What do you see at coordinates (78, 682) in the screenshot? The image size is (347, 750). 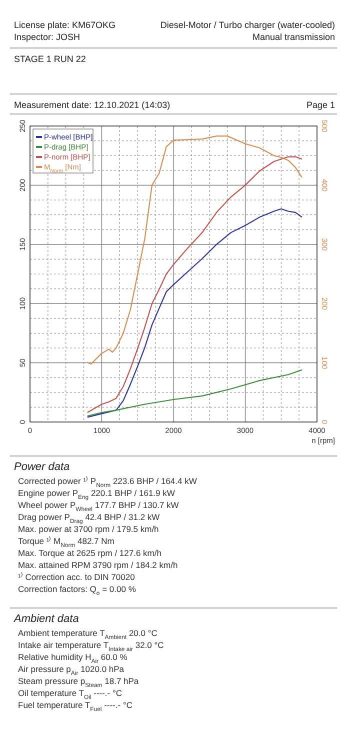 I see `text: Steam pressure p$_{Steam}$ 18.7 hPa` at bounding box center [78, 682].